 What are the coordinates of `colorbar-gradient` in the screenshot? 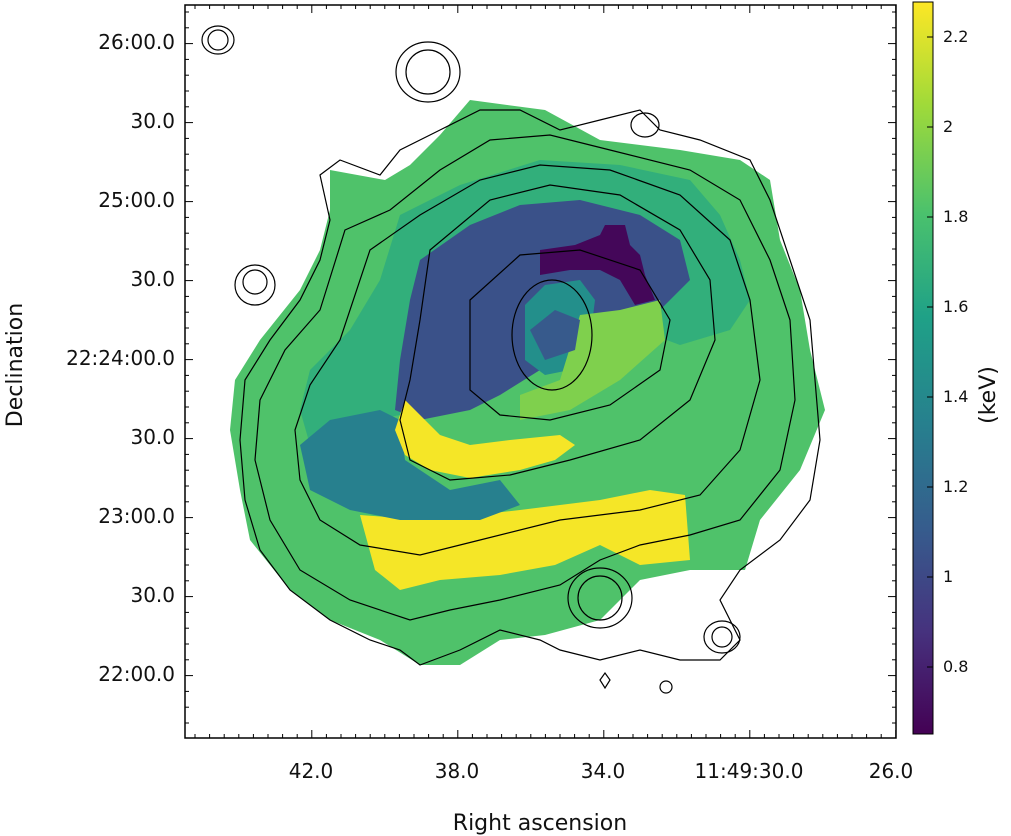 It's located at (923, 368).